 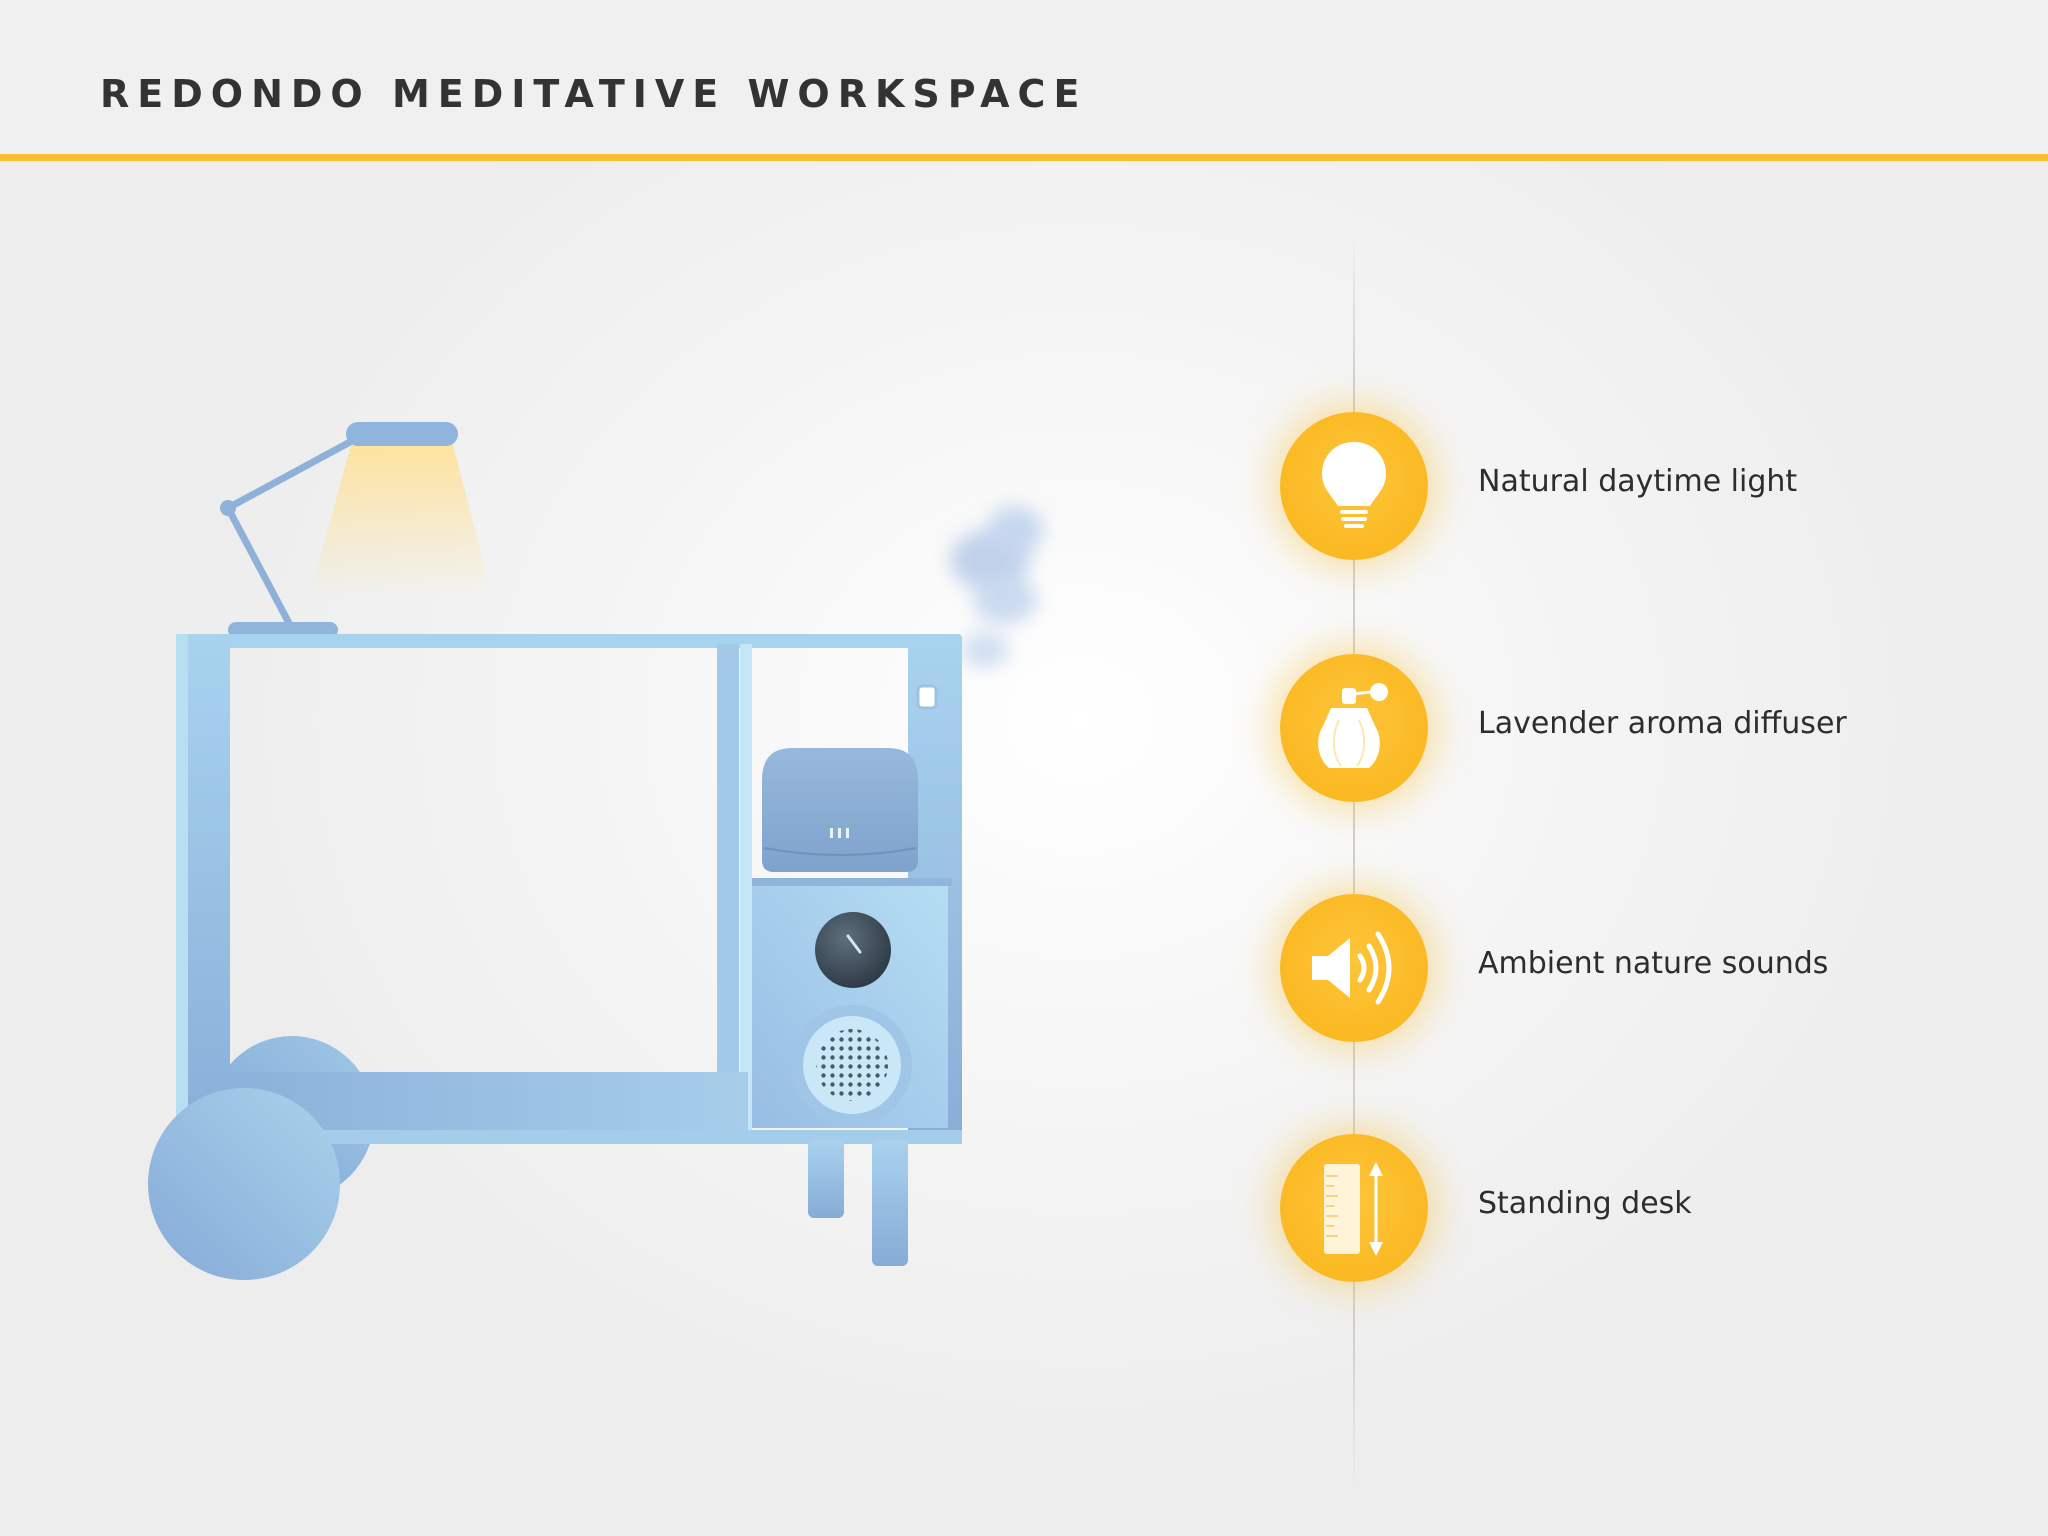 What do you see at coordinates (840, 810) in the screenshot?
I see `aroma-diffuser` at bounding box center [840, 810].